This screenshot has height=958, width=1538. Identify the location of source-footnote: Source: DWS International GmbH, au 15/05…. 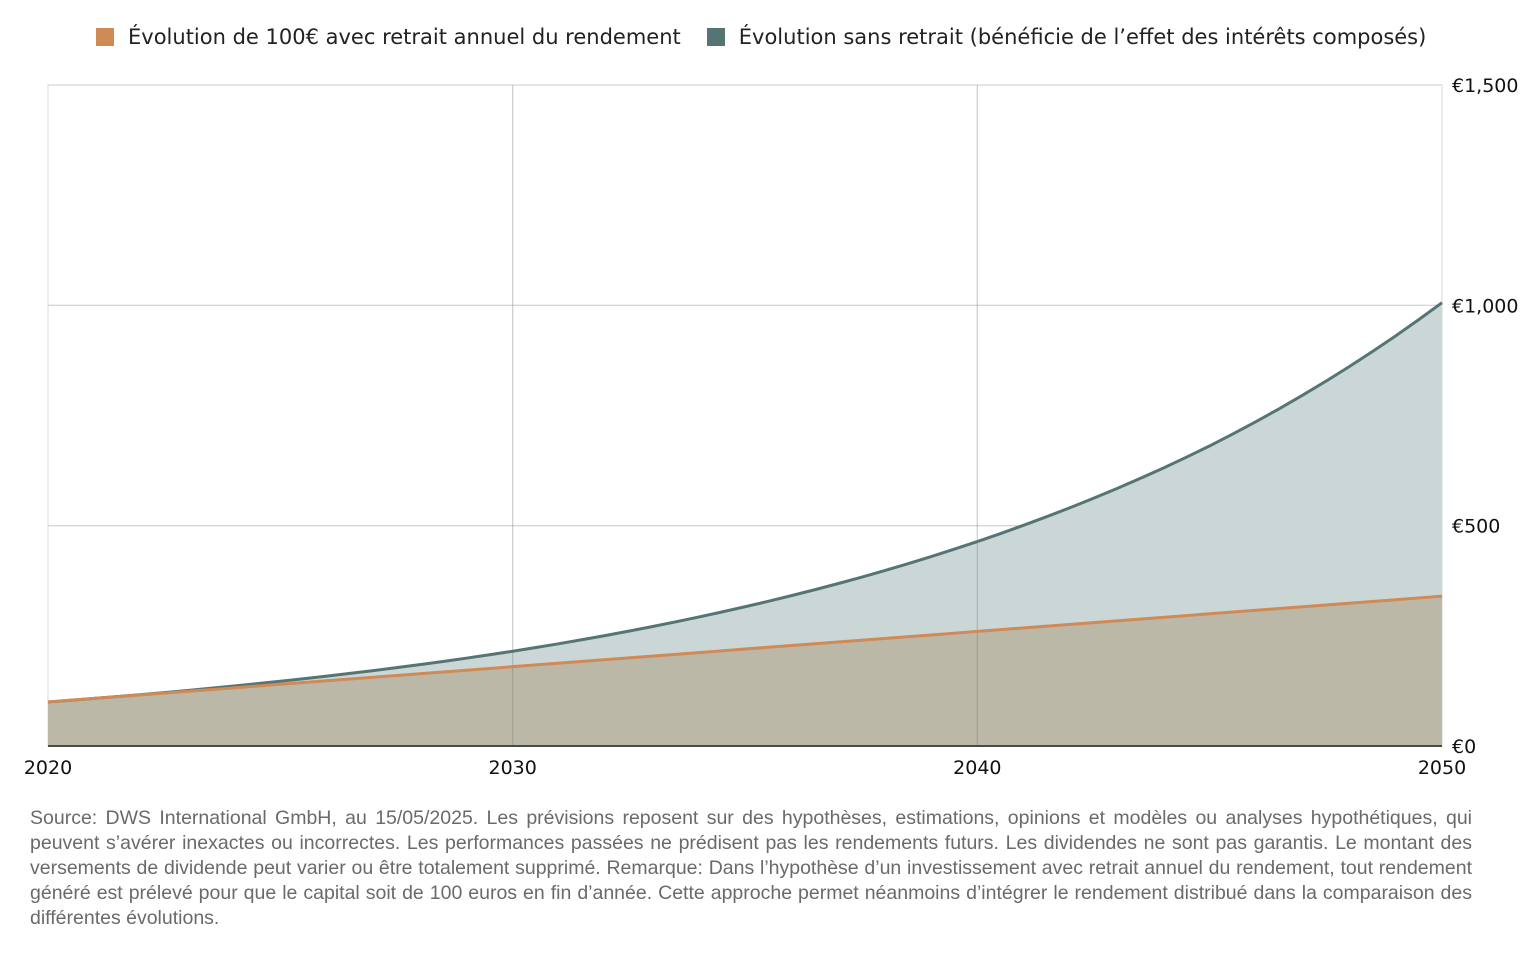
(751, 868).